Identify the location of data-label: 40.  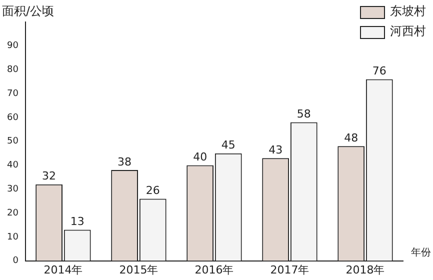
(200, 157).